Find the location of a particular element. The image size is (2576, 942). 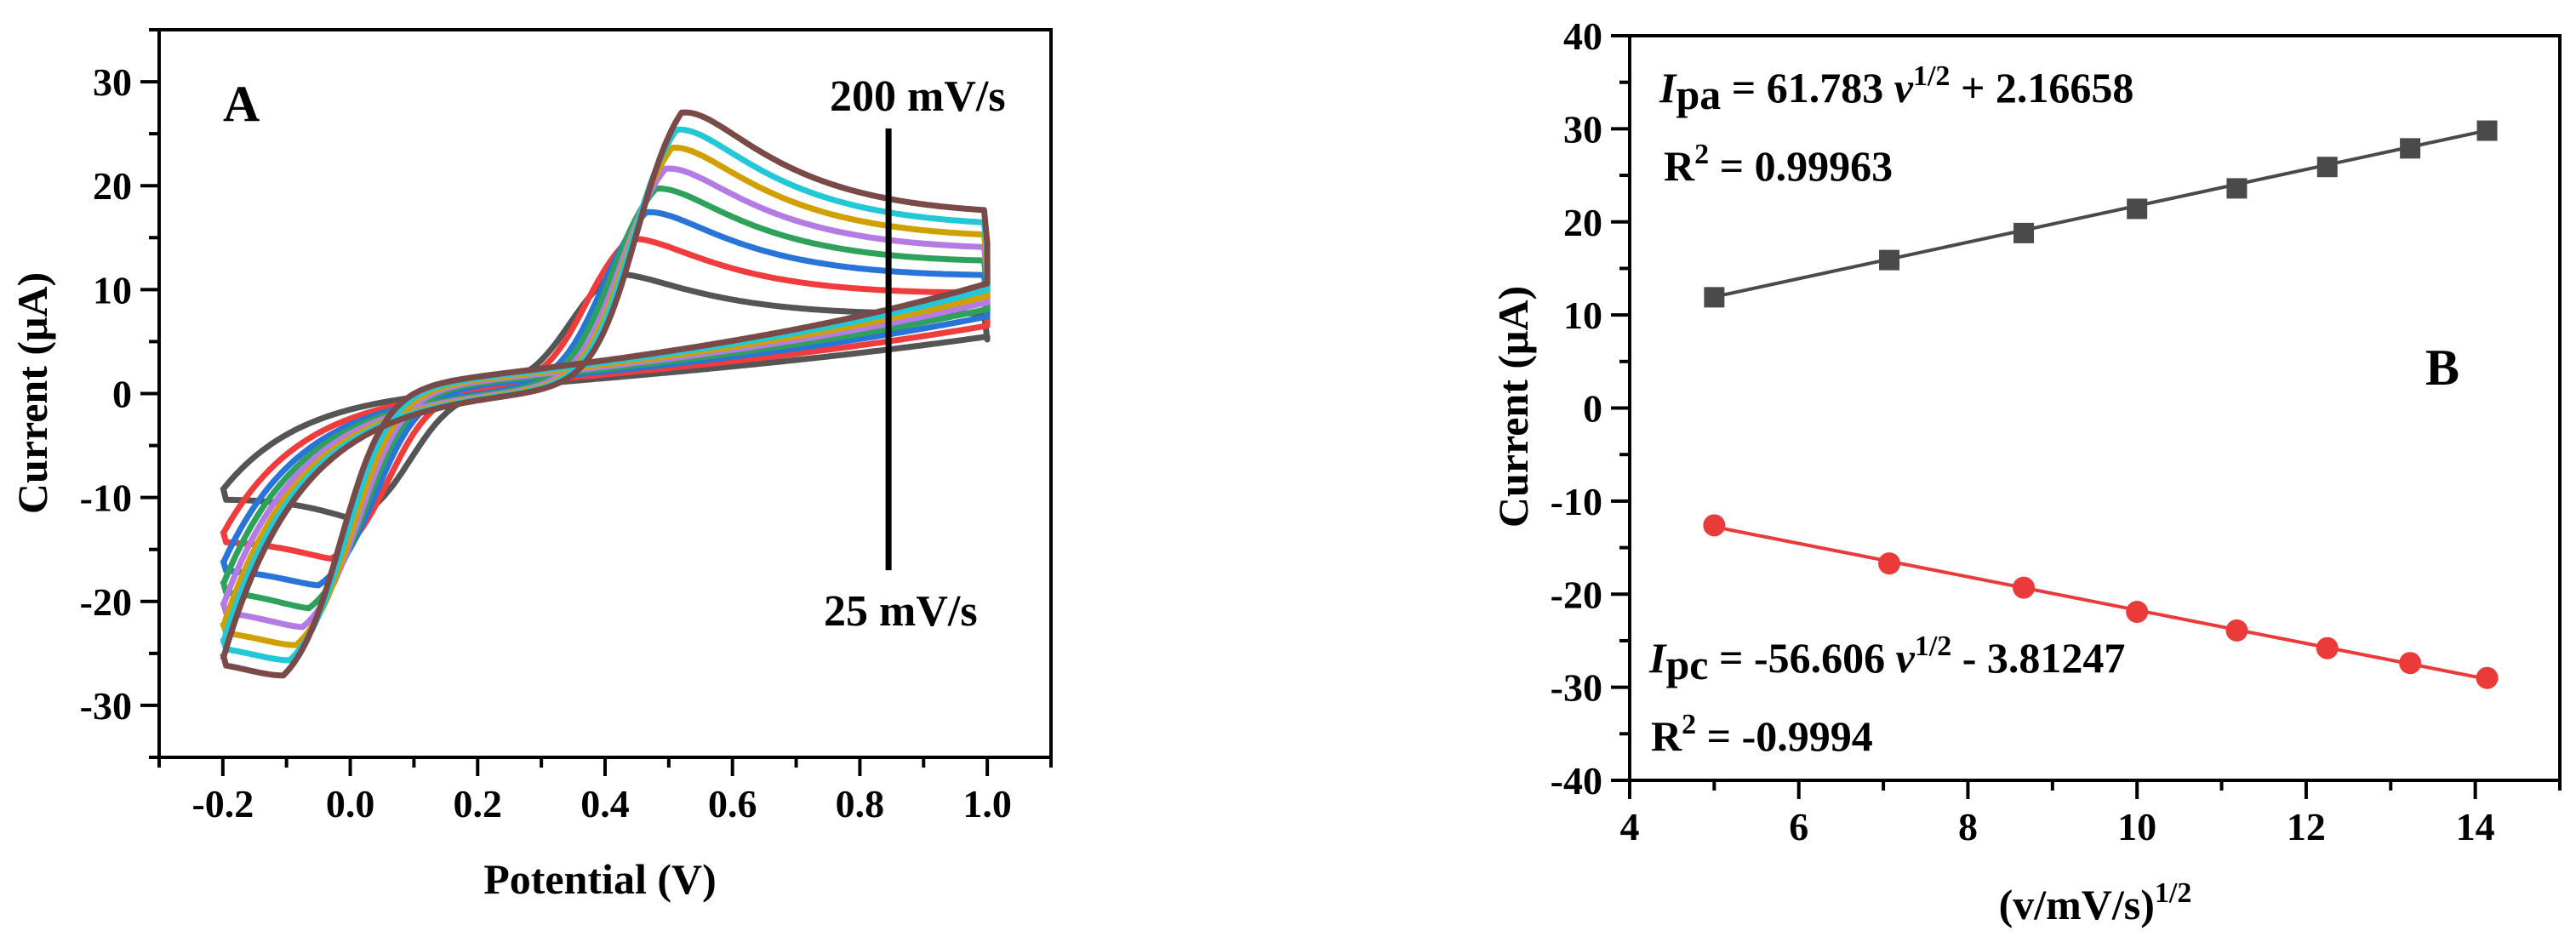

ipc-fit-line is located at coordinates (2100, 603).